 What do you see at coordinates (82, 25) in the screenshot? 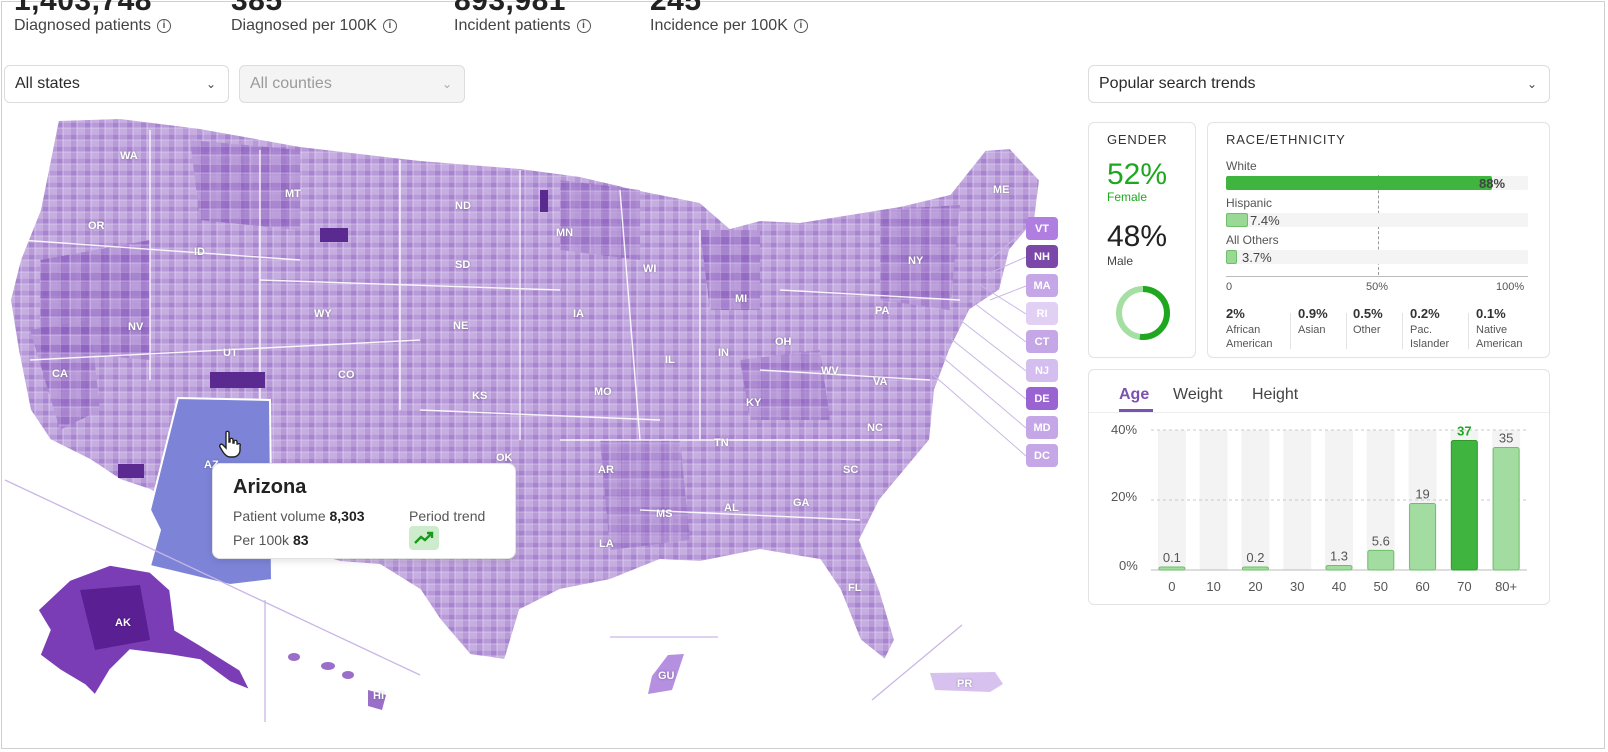
I see `kpi-label: Diagnosed patients` at bounding box center [82, 25].